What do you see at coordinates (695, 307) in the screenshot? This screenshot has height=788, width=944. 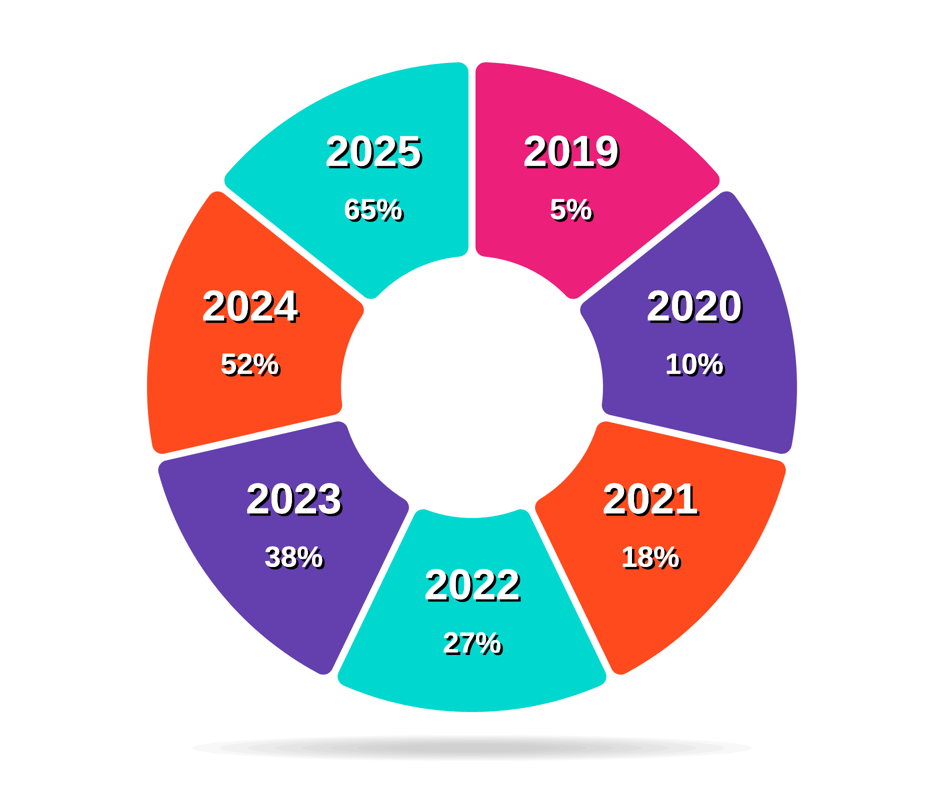 I see `category-label: 2020` at bounding box center [695, 307].